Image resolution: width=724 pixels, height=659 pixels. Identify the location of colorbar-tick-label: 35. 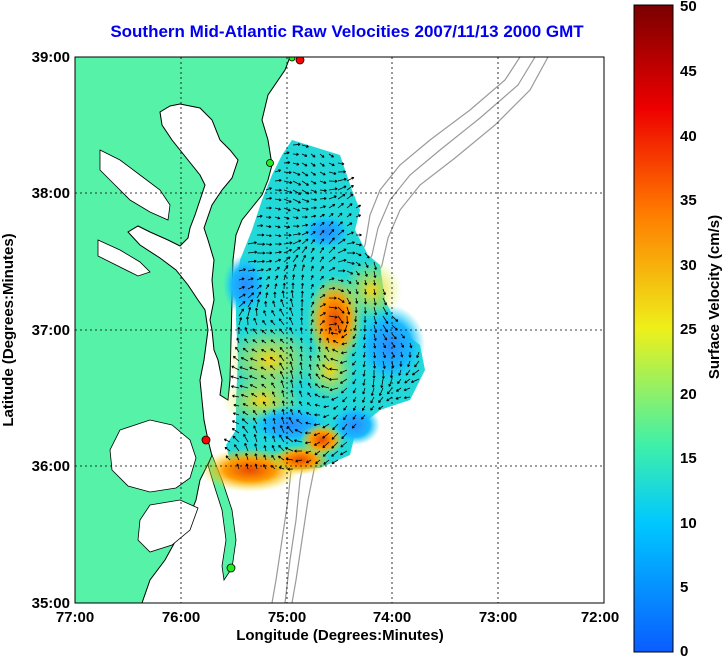
(688, 200).